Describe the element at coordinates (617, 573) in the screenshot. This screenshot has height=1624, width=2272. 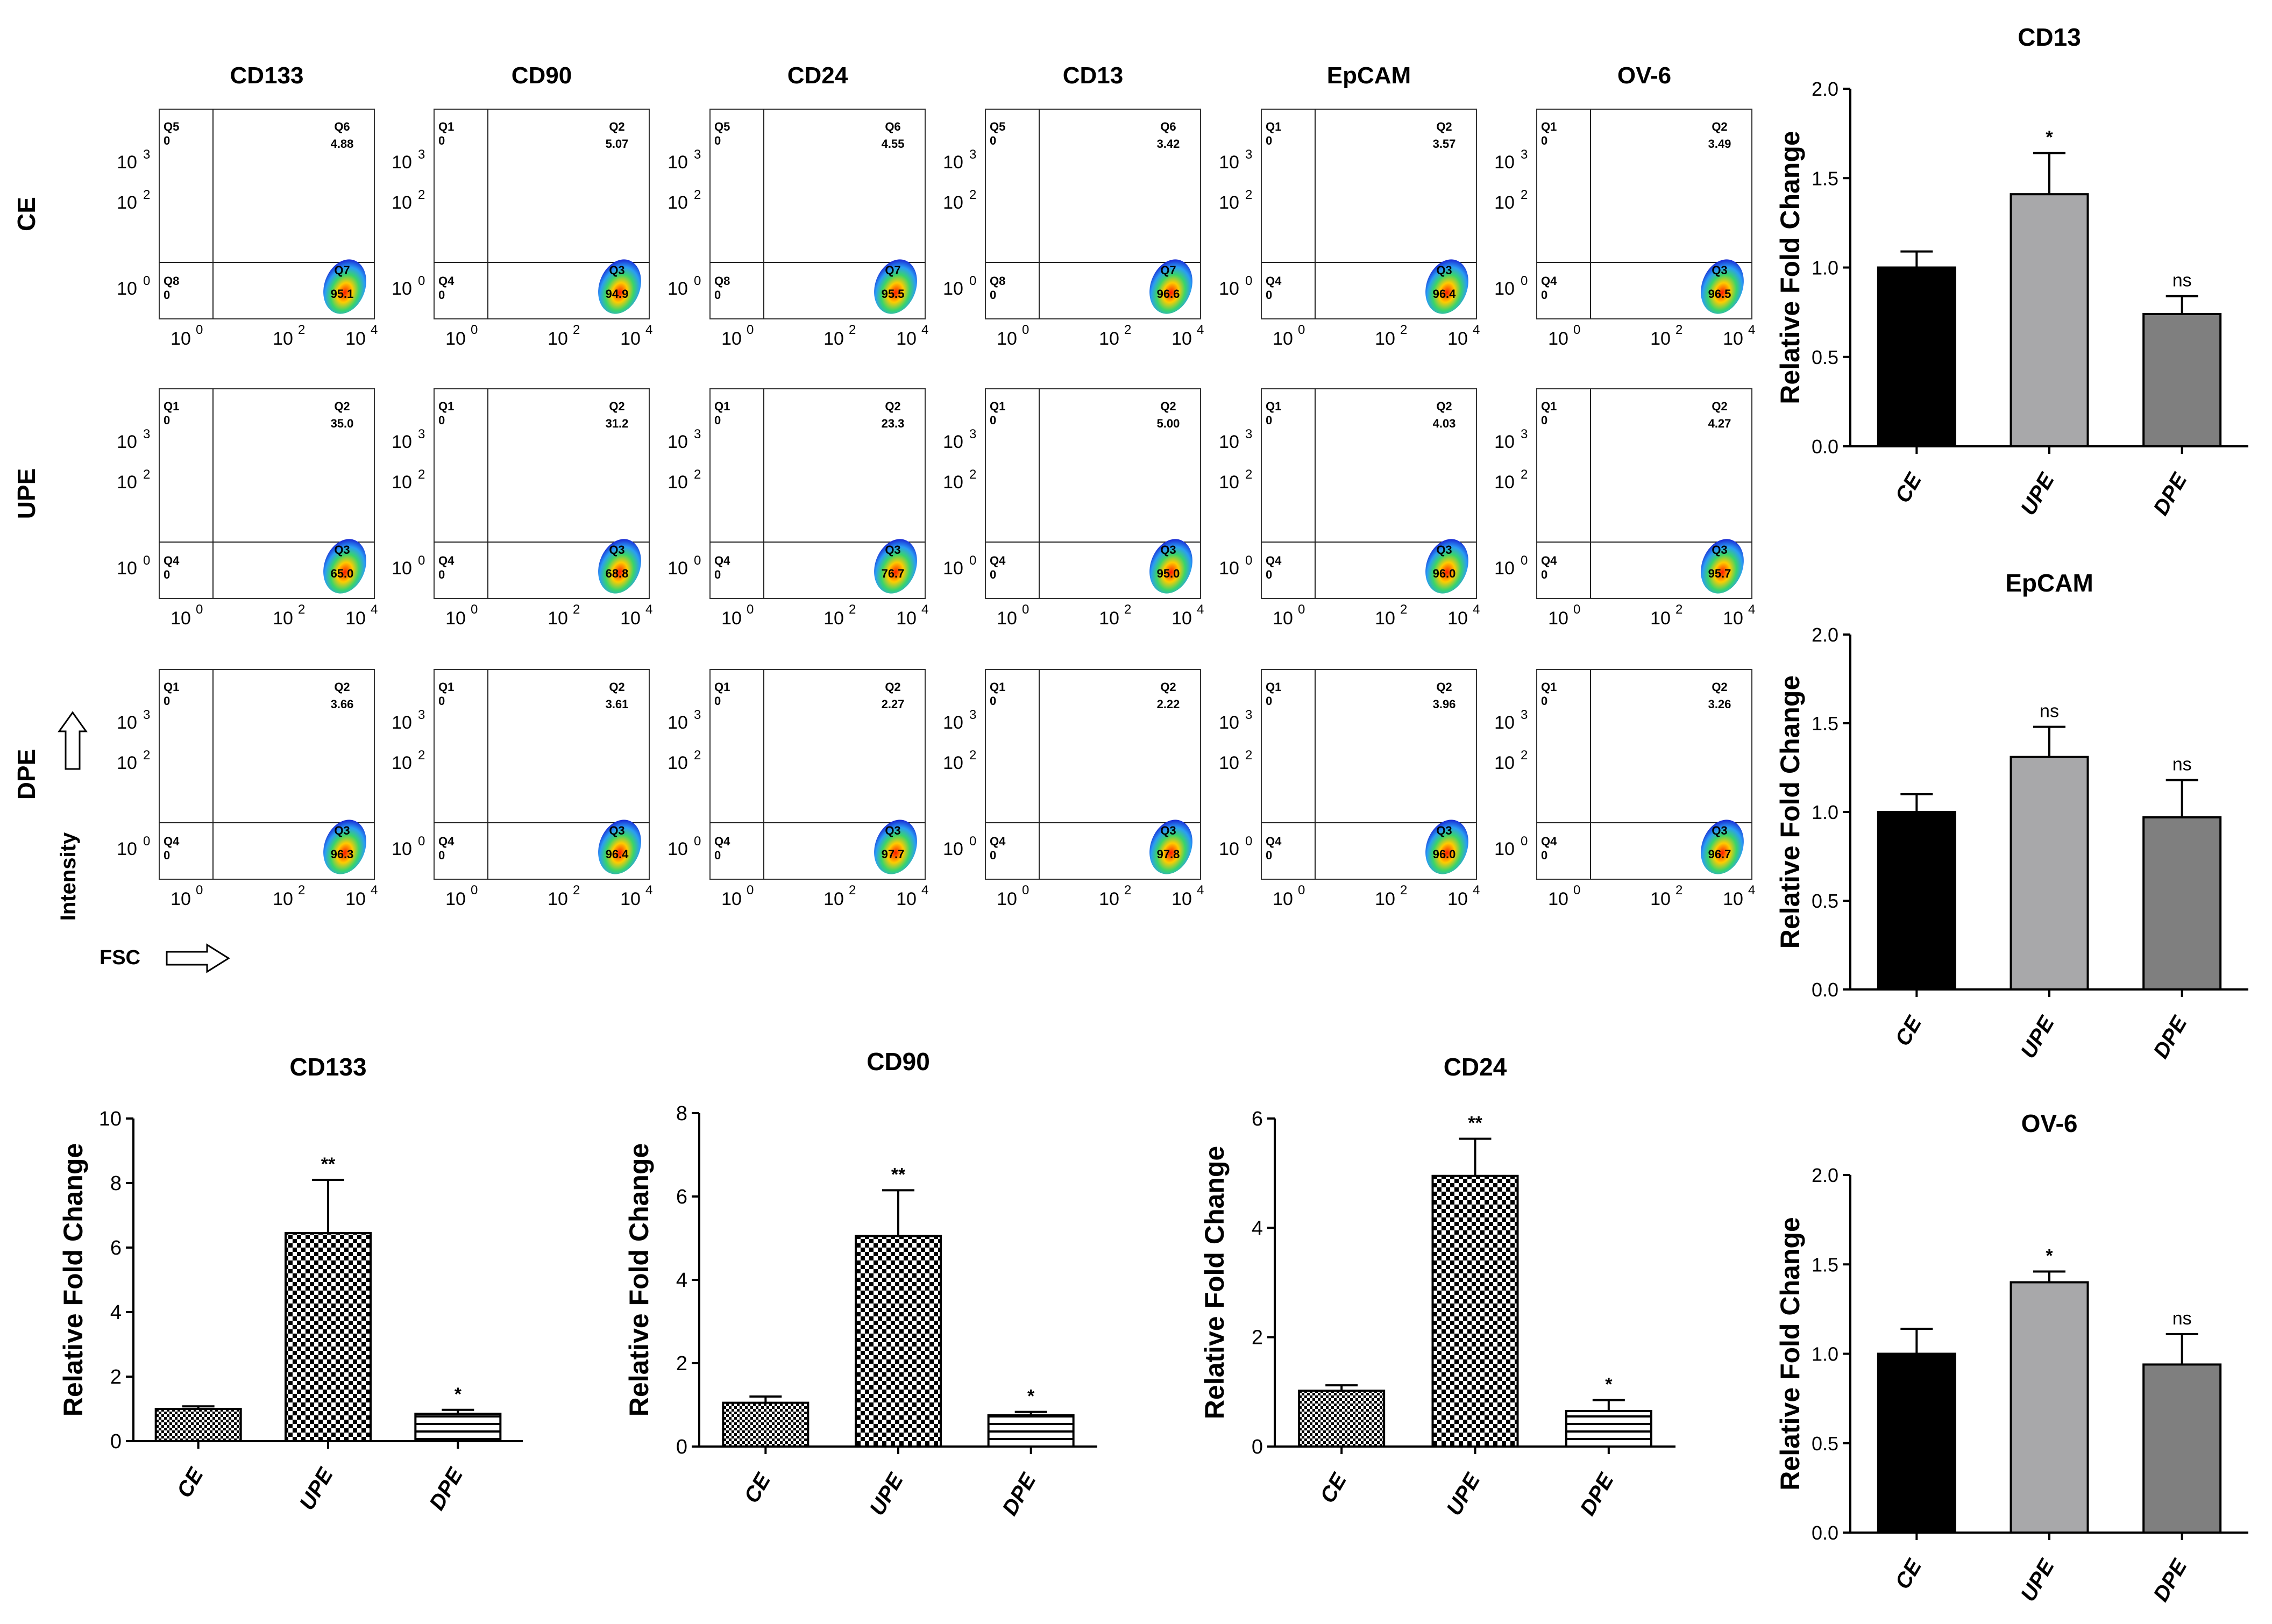
I see `quadrant-value: 68.8` at that location.